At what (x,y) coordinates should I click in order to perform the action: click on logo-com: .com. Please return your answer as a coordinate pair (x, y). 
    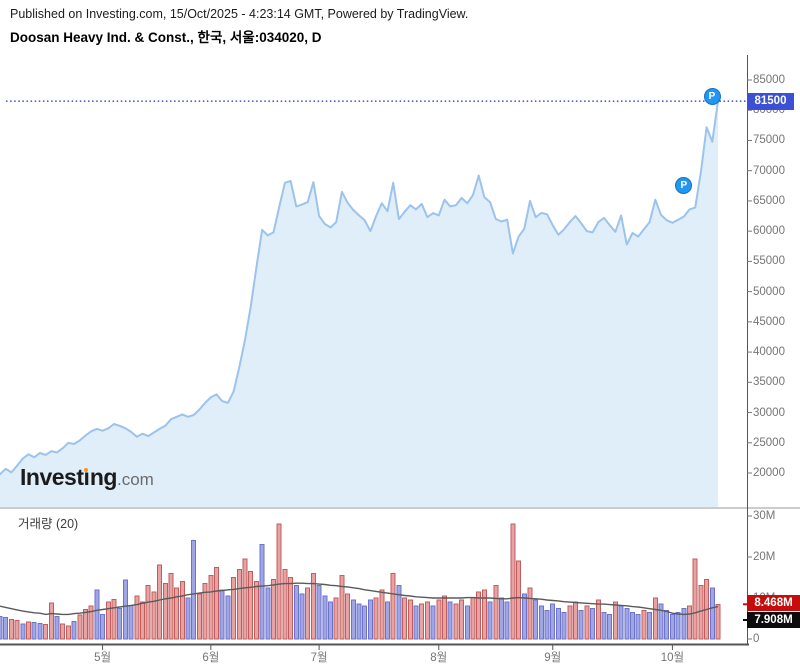
    Looking at the image, I should click on (135, 479).